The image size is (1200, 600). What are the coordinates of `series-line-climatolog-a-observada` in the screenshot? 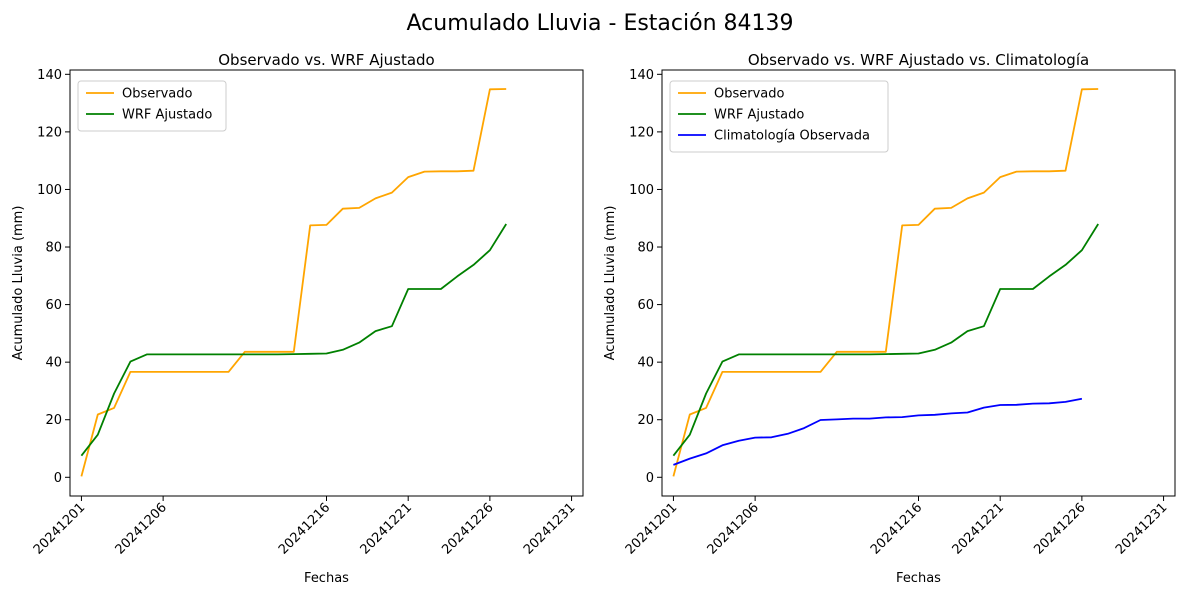 It's located at (878, 431).